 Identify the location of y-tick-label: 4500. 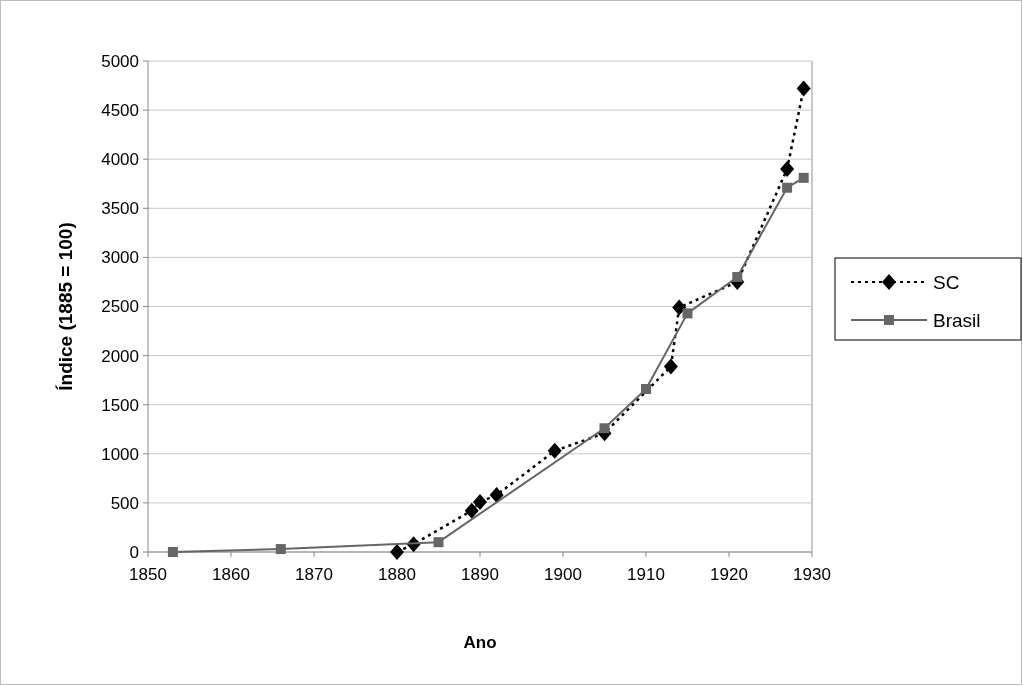
(120, 111).